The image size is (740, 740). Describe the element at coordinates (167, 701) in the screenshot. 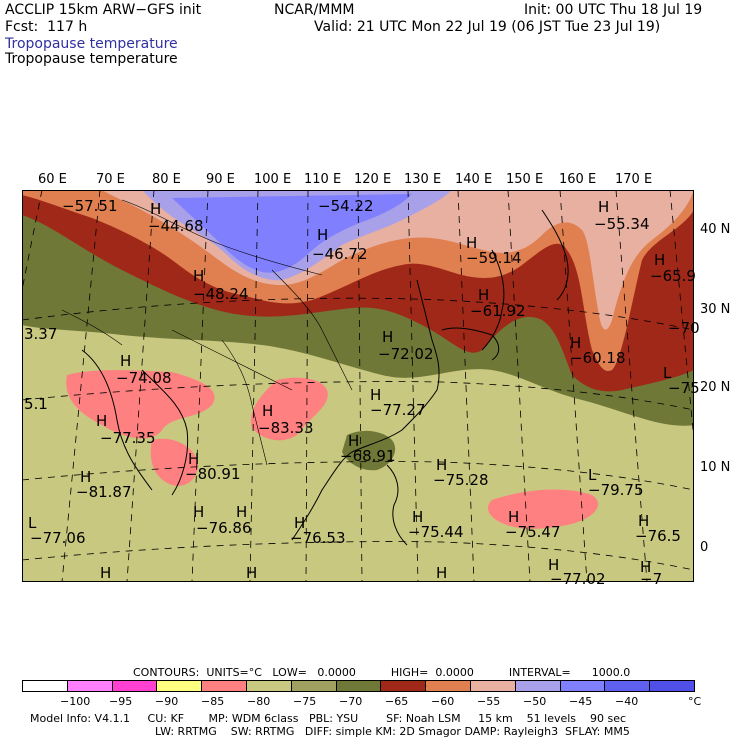

I see `colorbar-tick: −90` at that location.